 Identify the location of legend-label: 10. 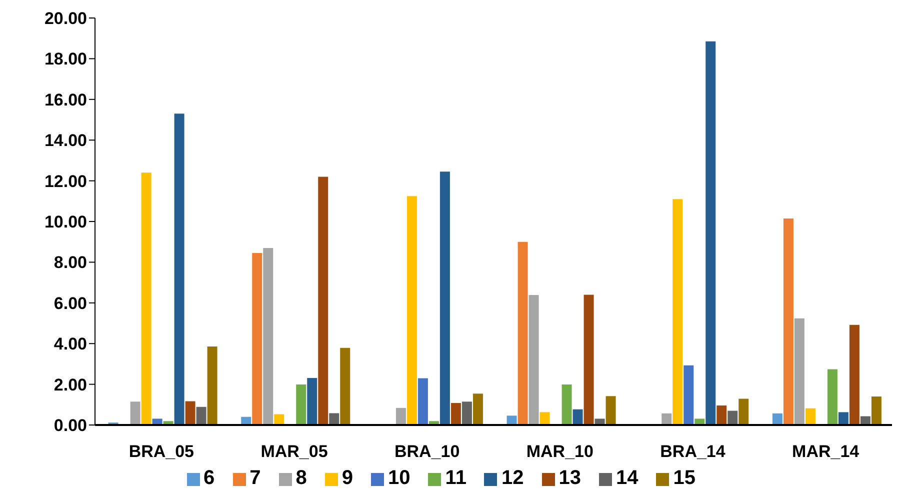
(399, 478).